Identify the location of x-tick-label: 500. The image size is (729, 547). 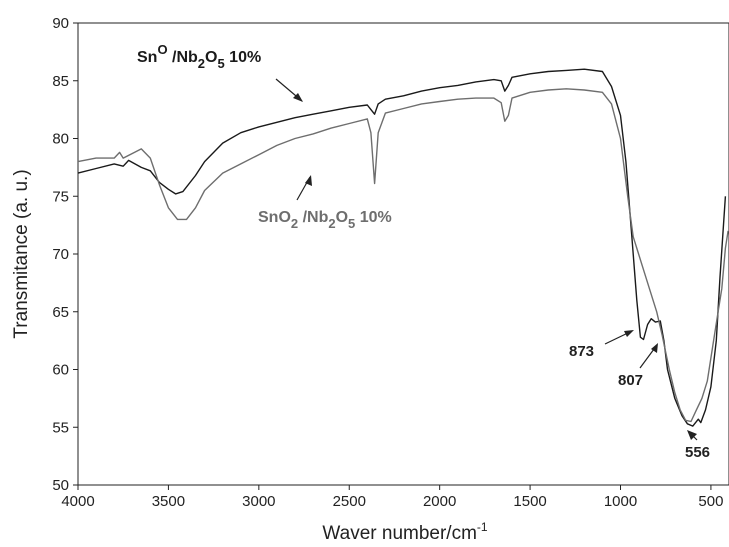
(710, 501).